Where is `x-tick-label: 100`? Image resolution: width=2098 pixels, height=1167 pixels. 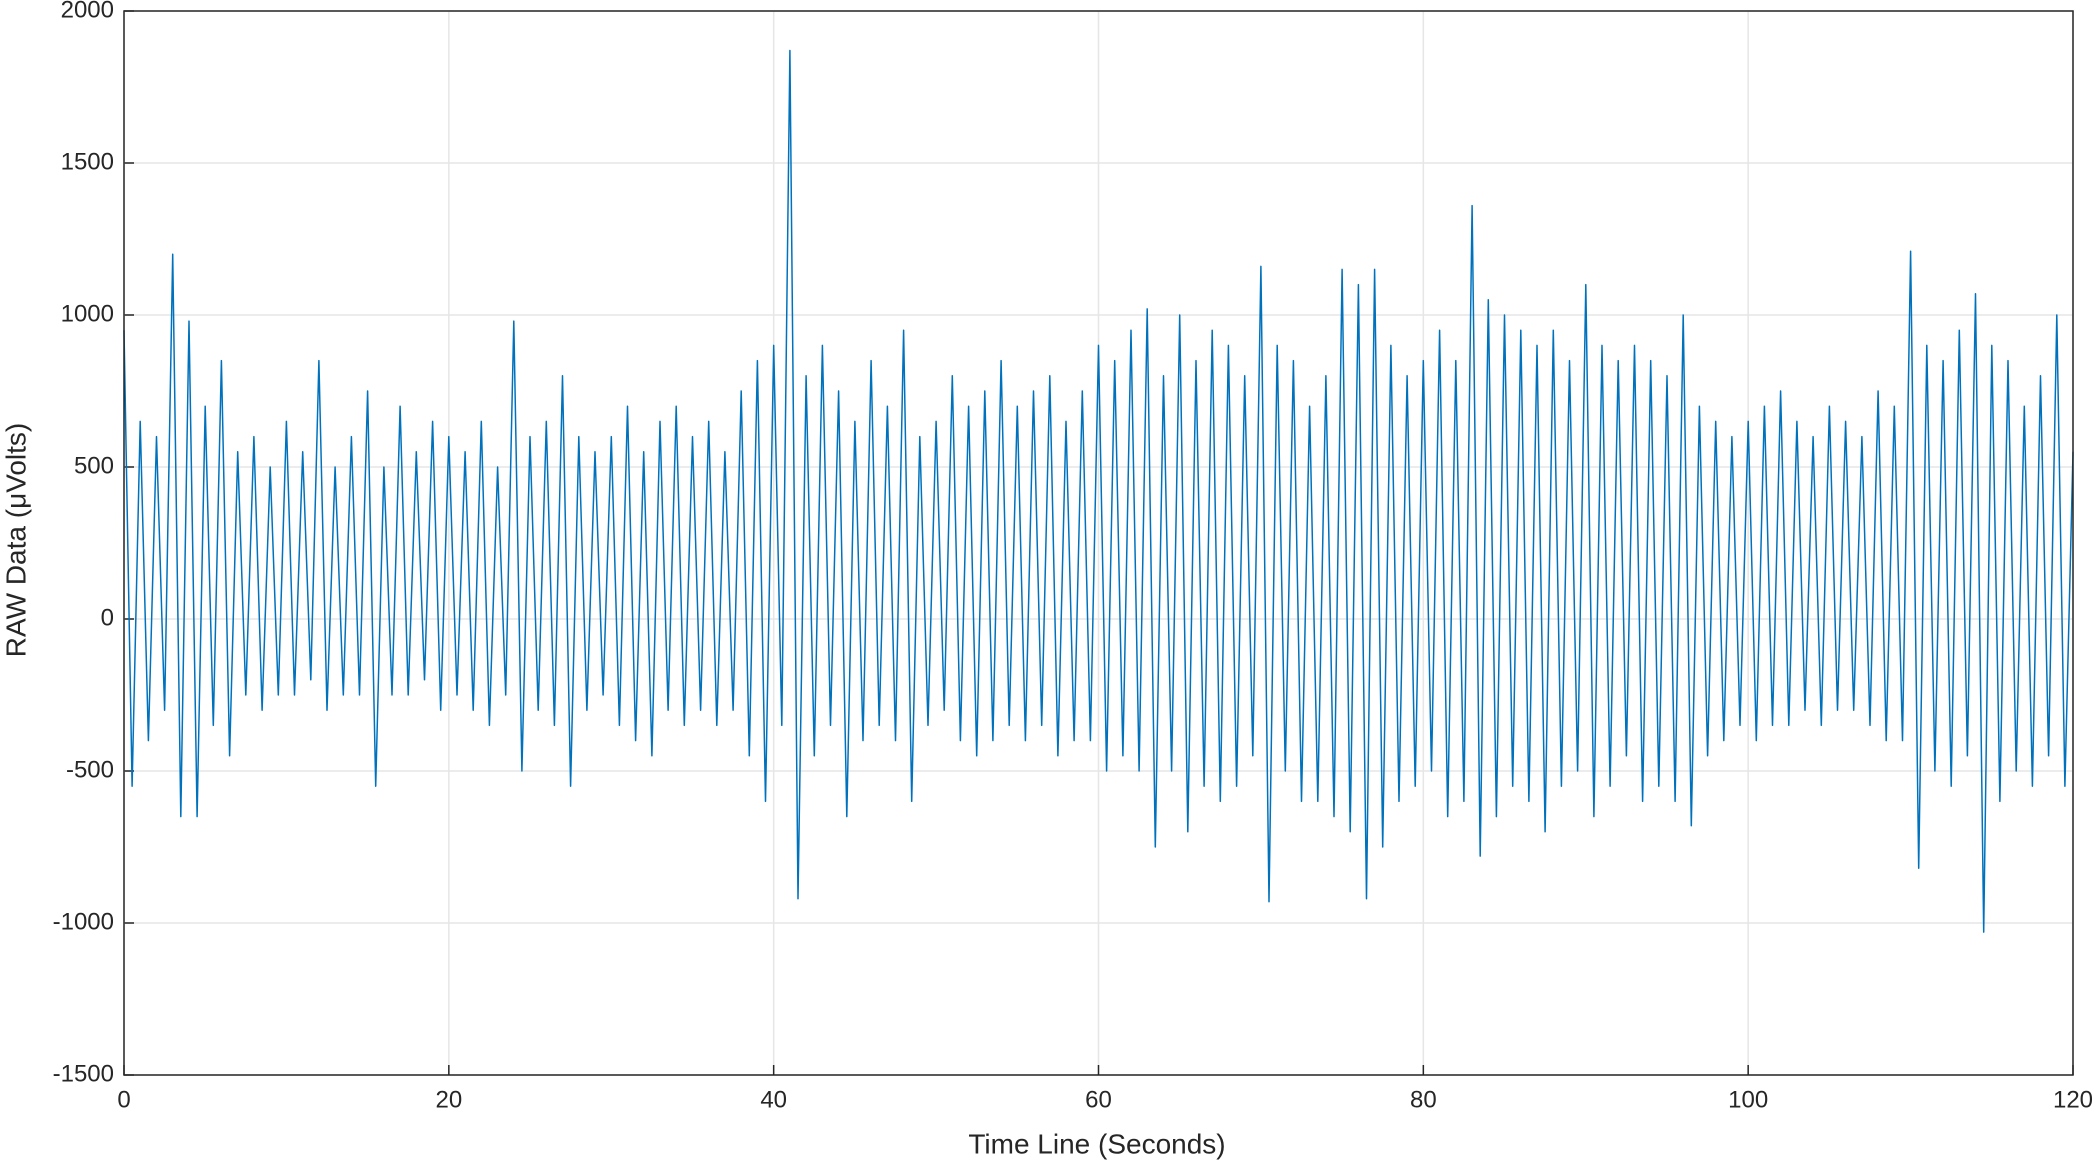 x-tick-label: 100 is located at coordinates (1748, 1099).